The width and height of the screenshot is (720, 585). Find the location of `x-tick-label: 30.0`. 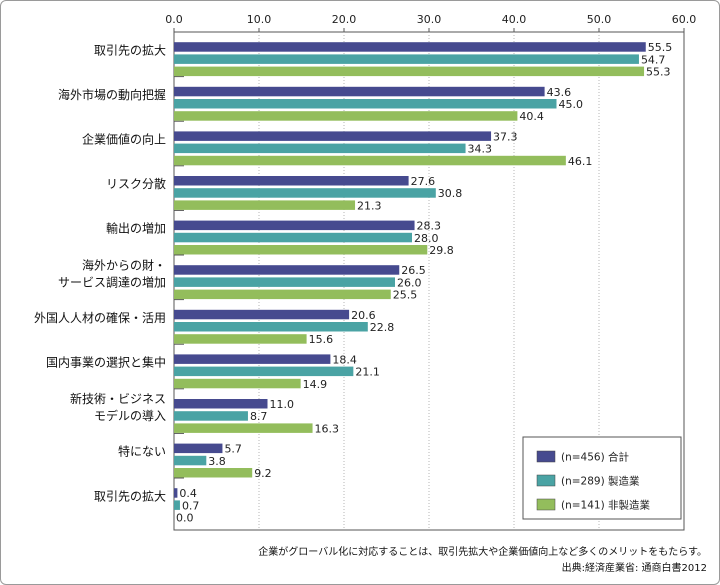

x-tick-label: 30.0 is located at coordinates (429, 19).